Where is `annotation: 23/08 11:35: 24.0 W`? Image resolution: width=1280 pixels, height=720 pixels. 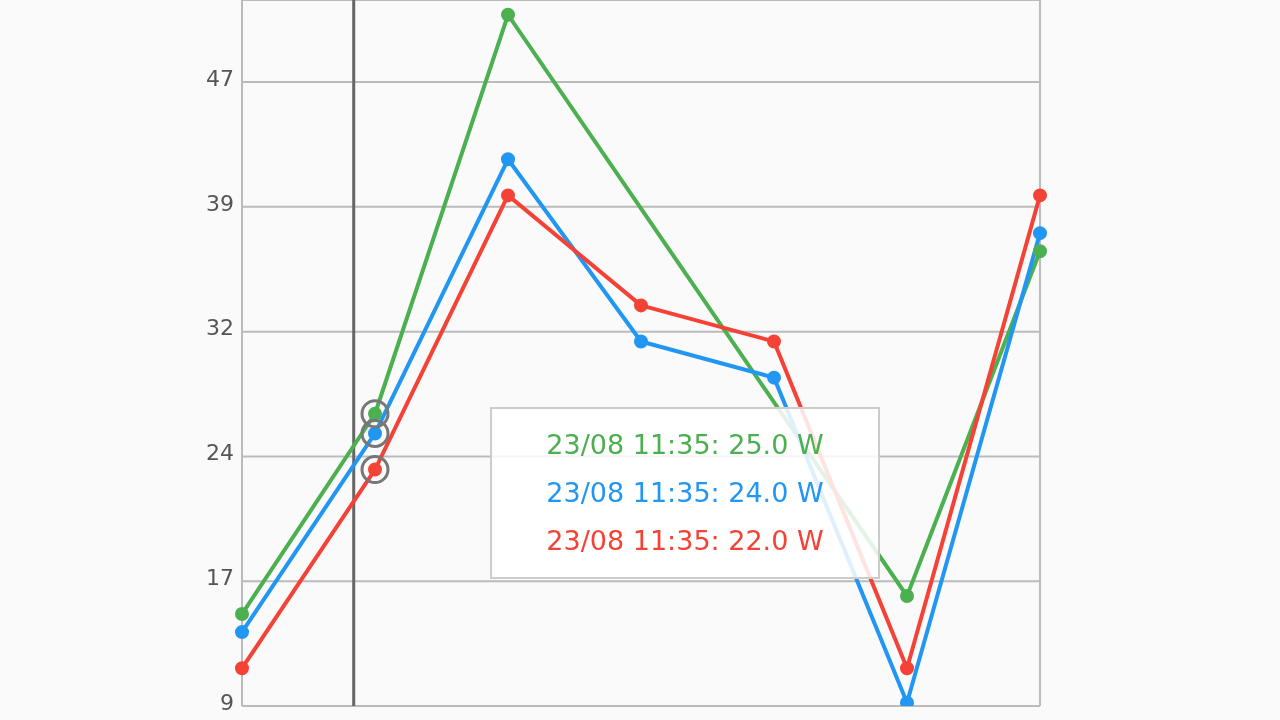 annotation: 23/08 11:35: 24.0 W is located at coordinates (685, 493).